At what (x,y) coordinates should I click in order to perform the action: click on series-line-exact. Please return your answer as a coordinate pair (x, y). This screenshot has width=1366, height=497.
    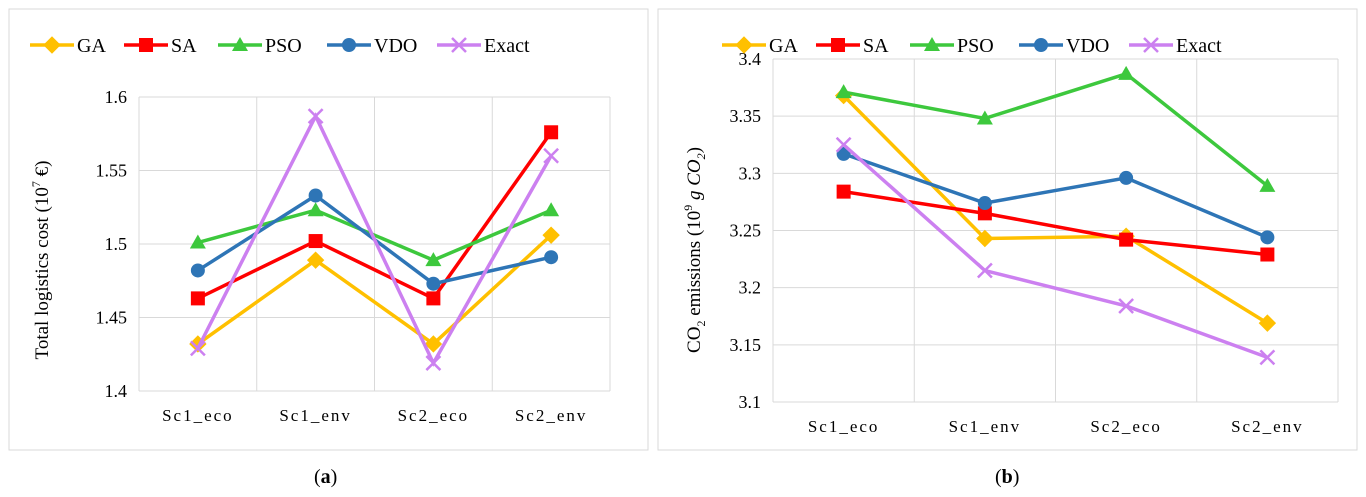
    Looking at the image, I should click on (374, 239).